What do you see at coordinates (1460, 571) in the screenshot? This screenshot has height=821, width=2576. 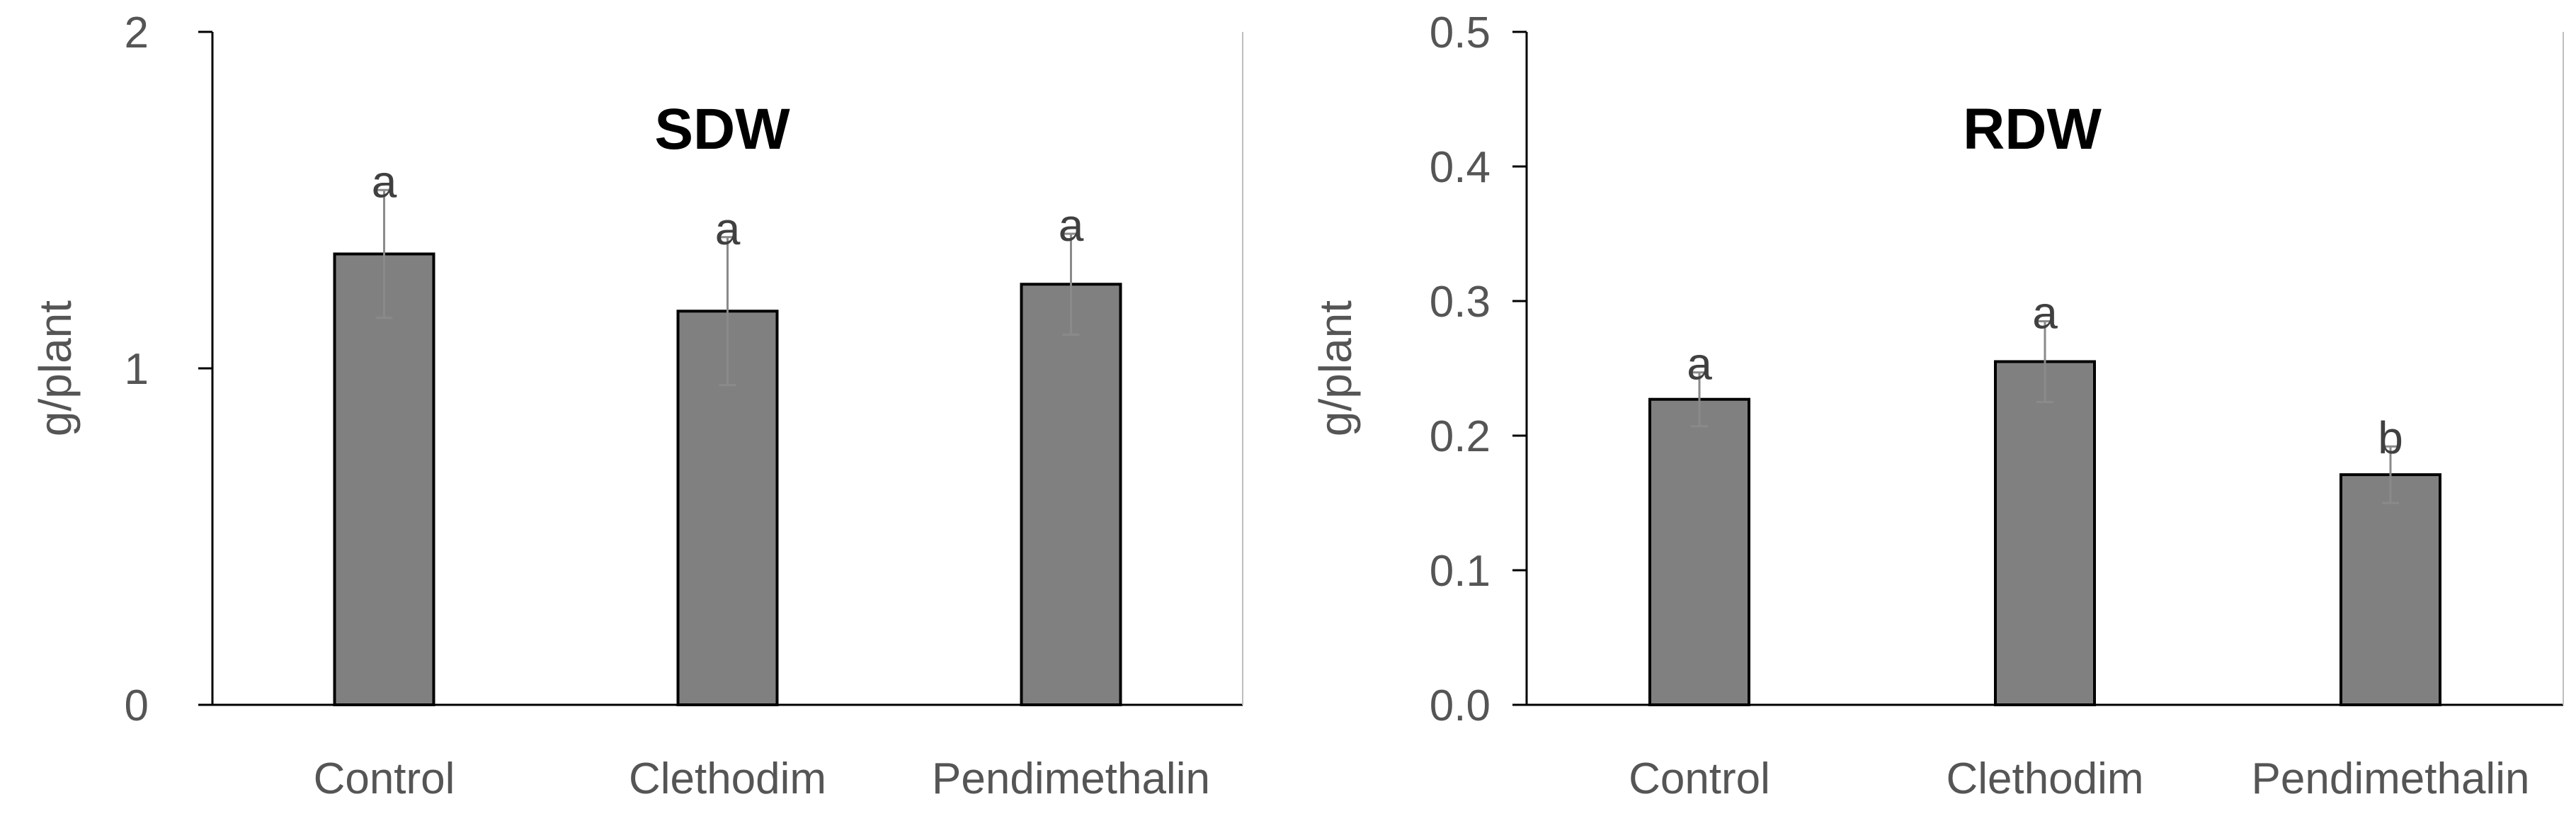 I see `rdw-y-tick-label: 0.1` at bounding box center [1460, 571].